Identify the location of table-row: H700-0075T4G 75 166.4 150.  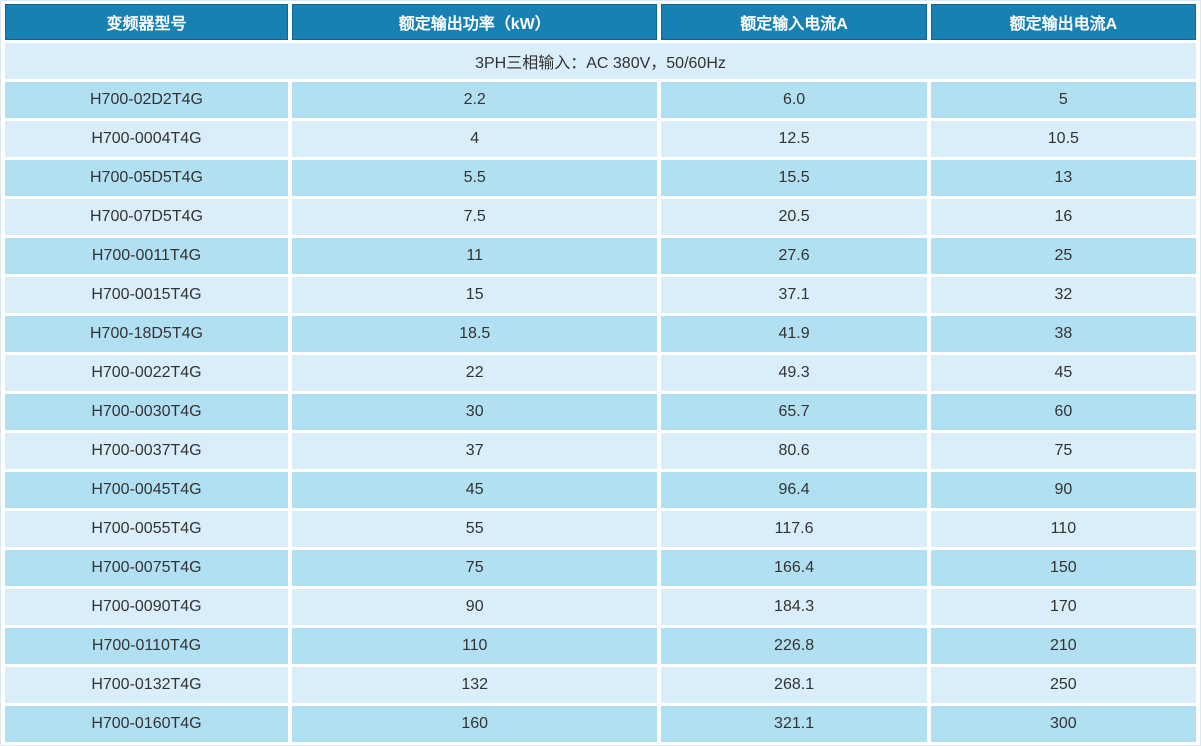
(600, 567).